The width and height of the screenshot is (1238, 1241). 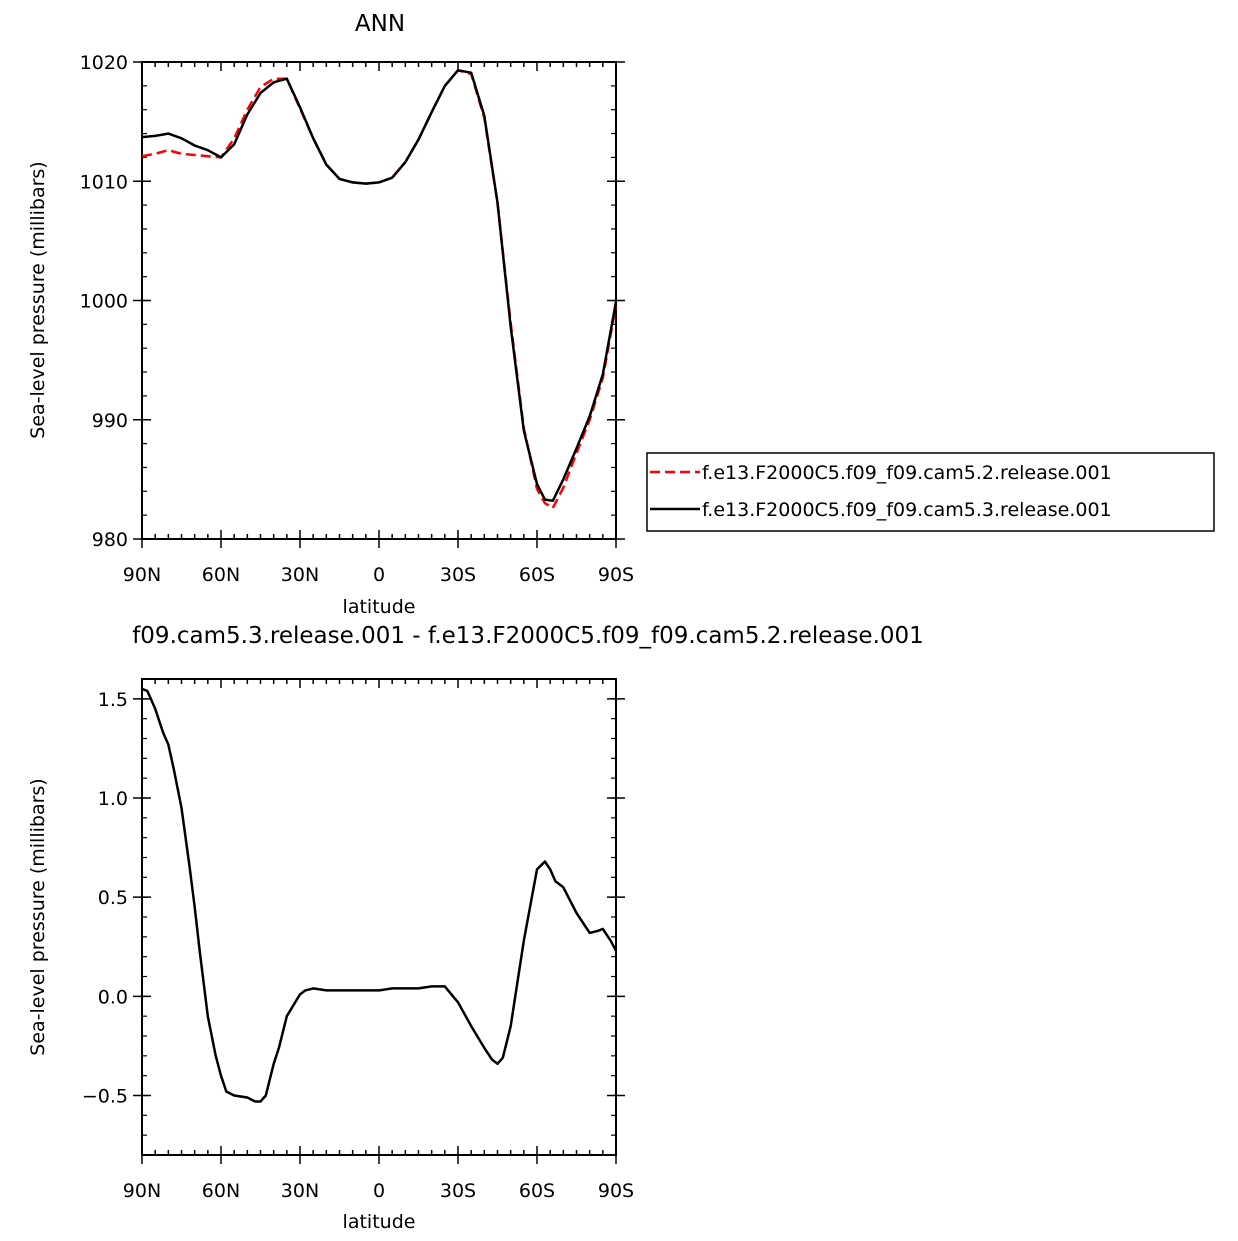 I want to click on top-x-axis-label: latitude, so click(x=379, y=607).